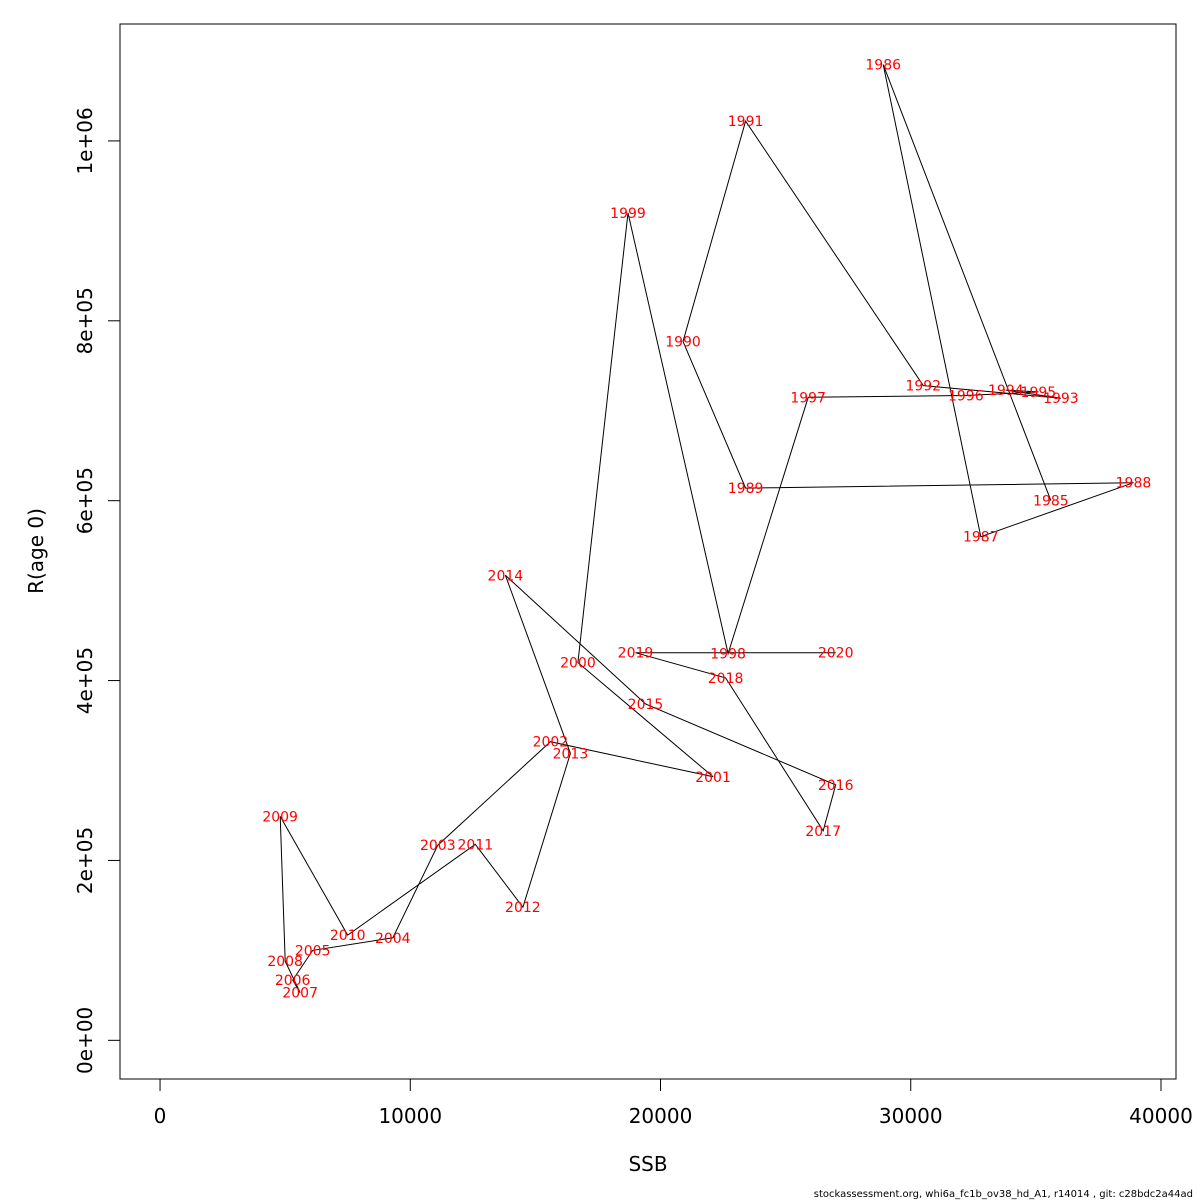  What do you see at coordinates (673, 1103) in the screenshot?
I see `x-axis: 0 10000 20000 30000 40000` at bounding box center [673, 1103].